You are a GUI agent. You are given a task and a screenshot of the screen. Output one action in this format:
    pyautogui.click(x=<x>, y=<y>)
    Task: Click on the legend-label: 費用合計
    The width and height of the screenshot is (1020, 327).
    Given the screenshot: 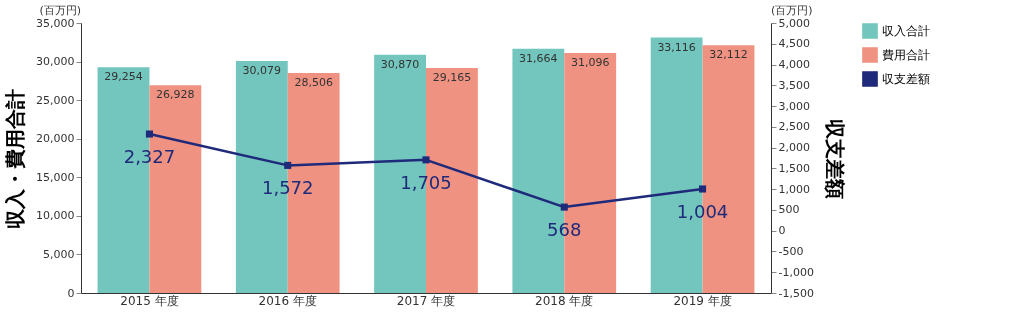 What is the action you would take?
    pyautogui.click(x=906, y=55)
    